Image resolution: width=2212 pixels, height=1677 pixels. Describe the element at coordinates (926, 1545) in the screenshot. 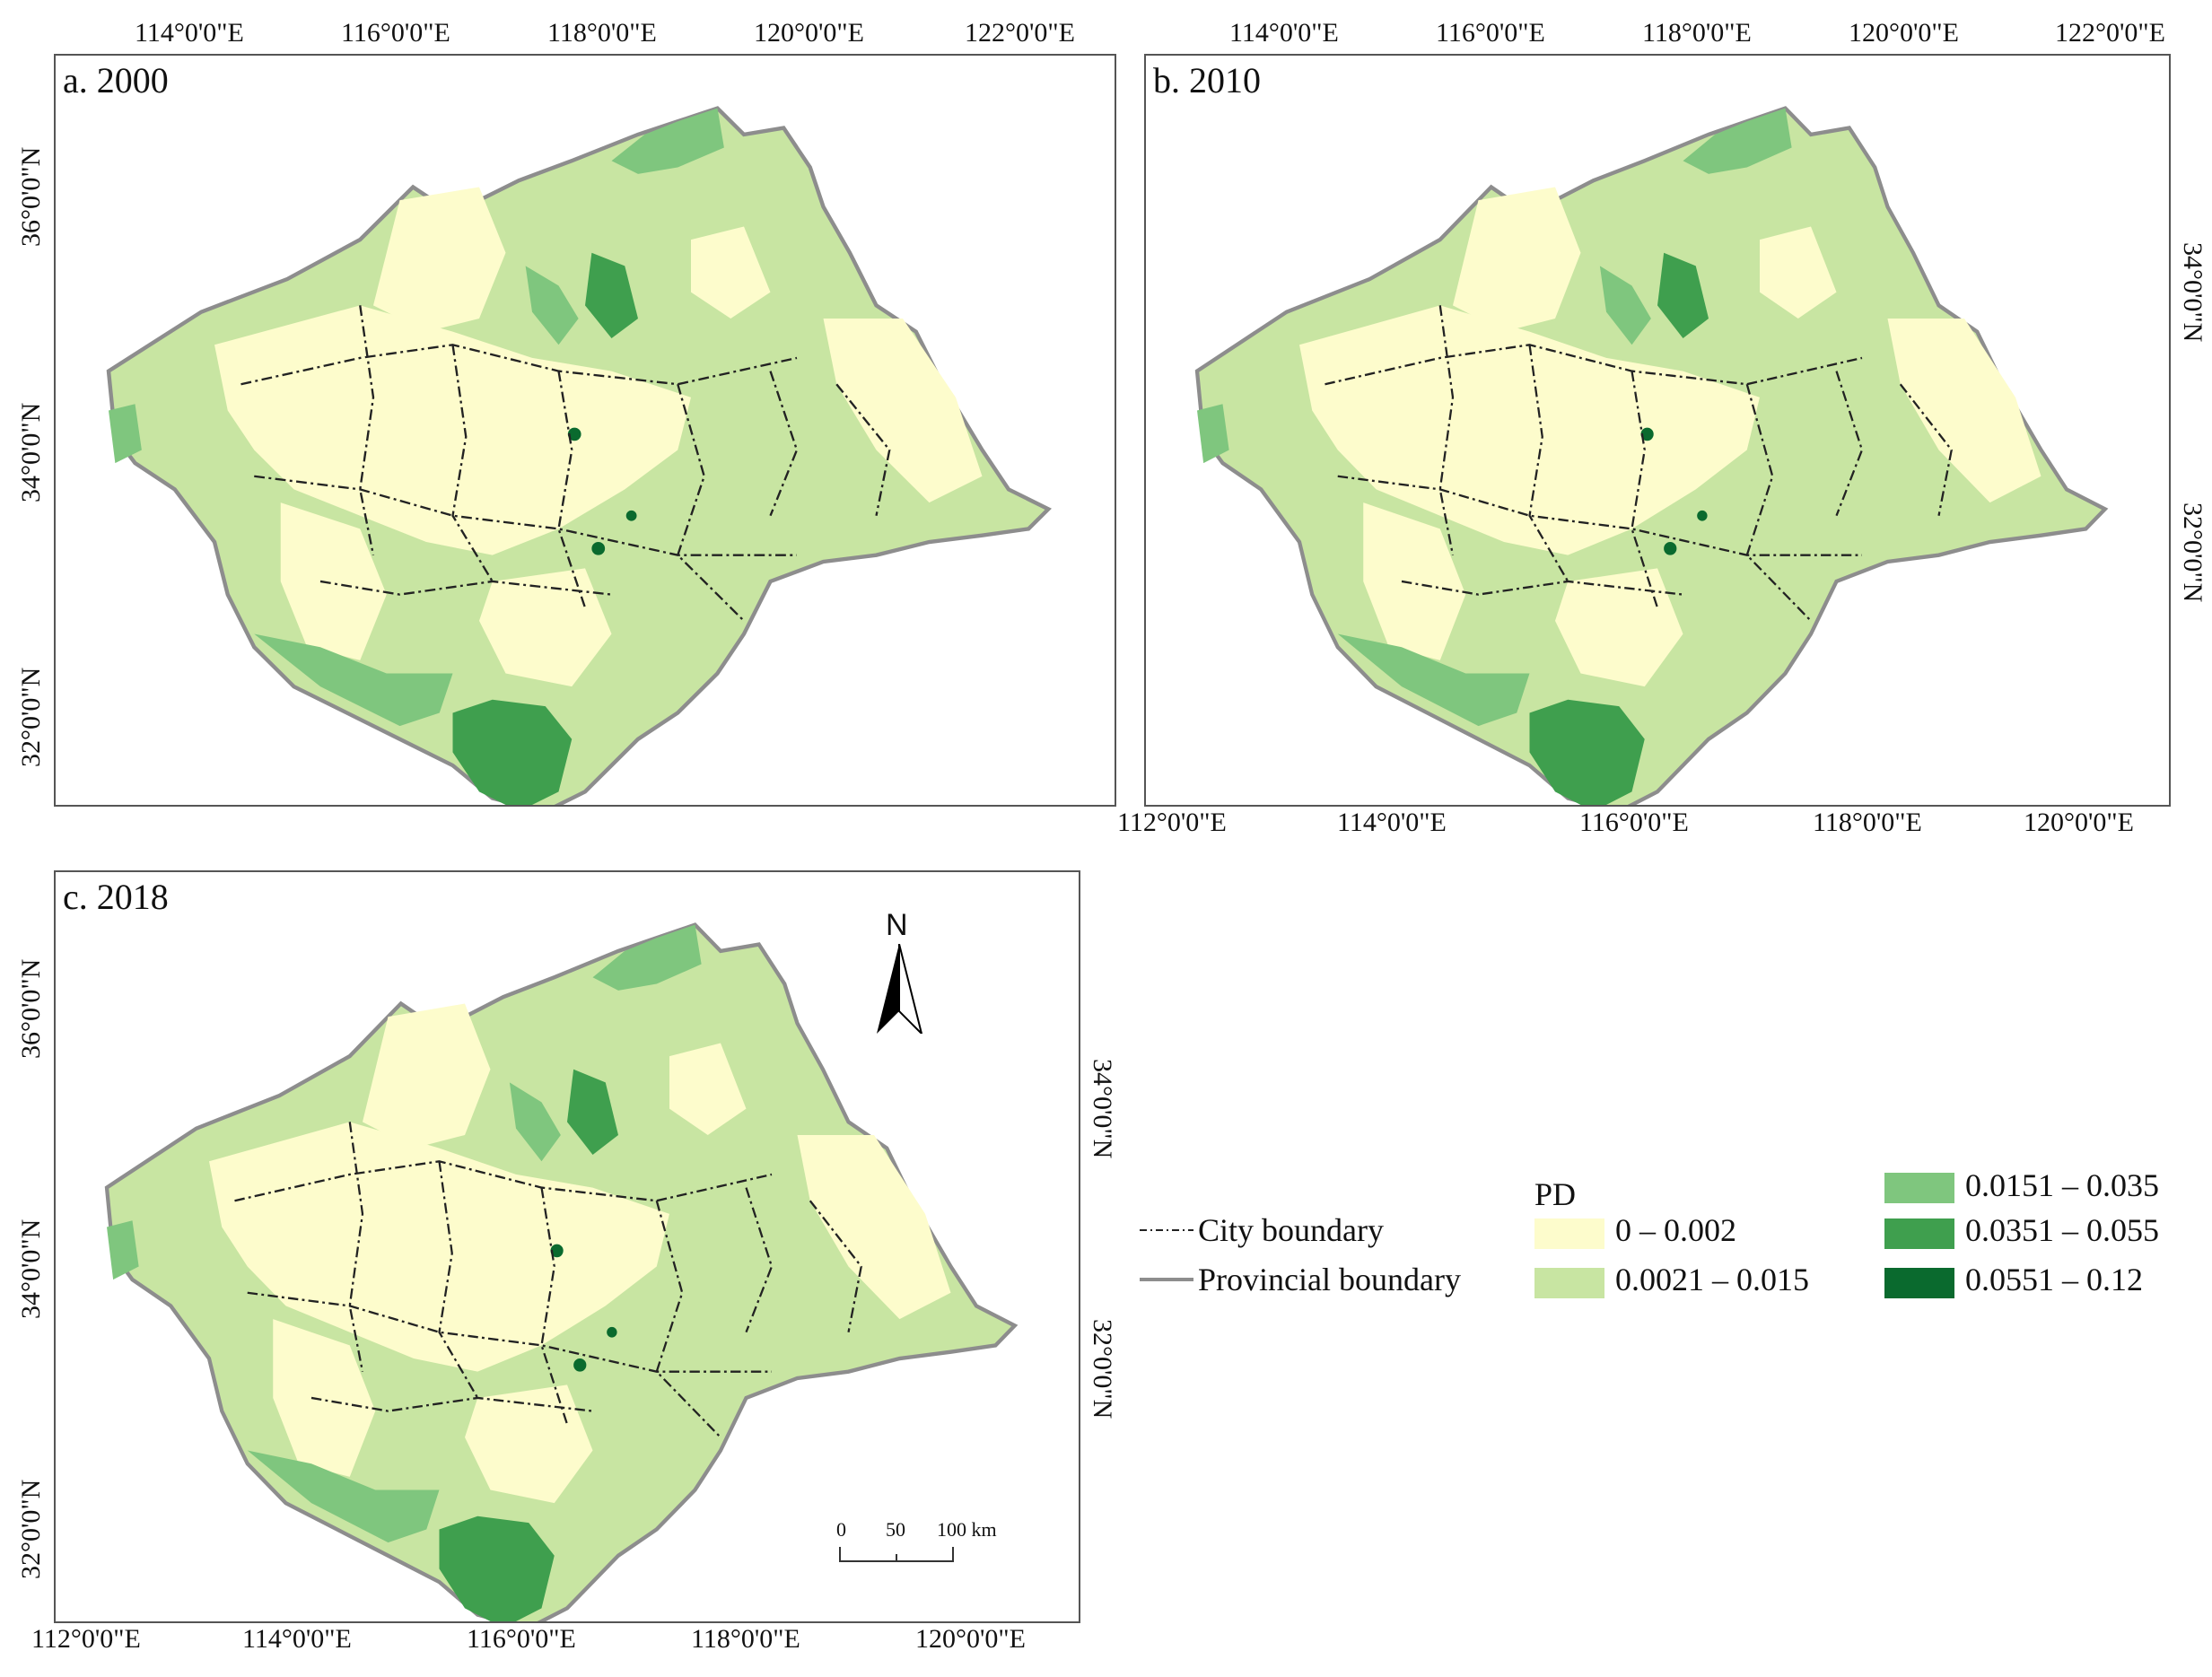

I see `scale-bar: 0 50 100 km` at that location.